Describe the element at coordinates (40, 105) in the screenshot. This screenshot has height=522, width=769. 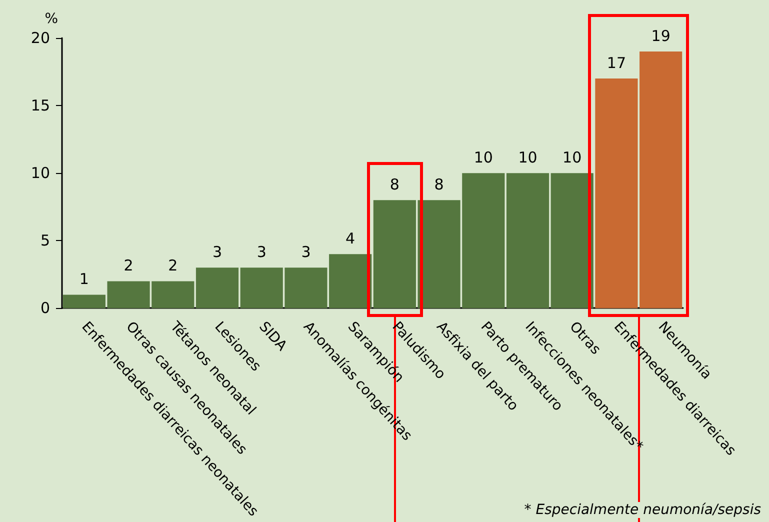
I see `y-tick-label: 15` at that location.